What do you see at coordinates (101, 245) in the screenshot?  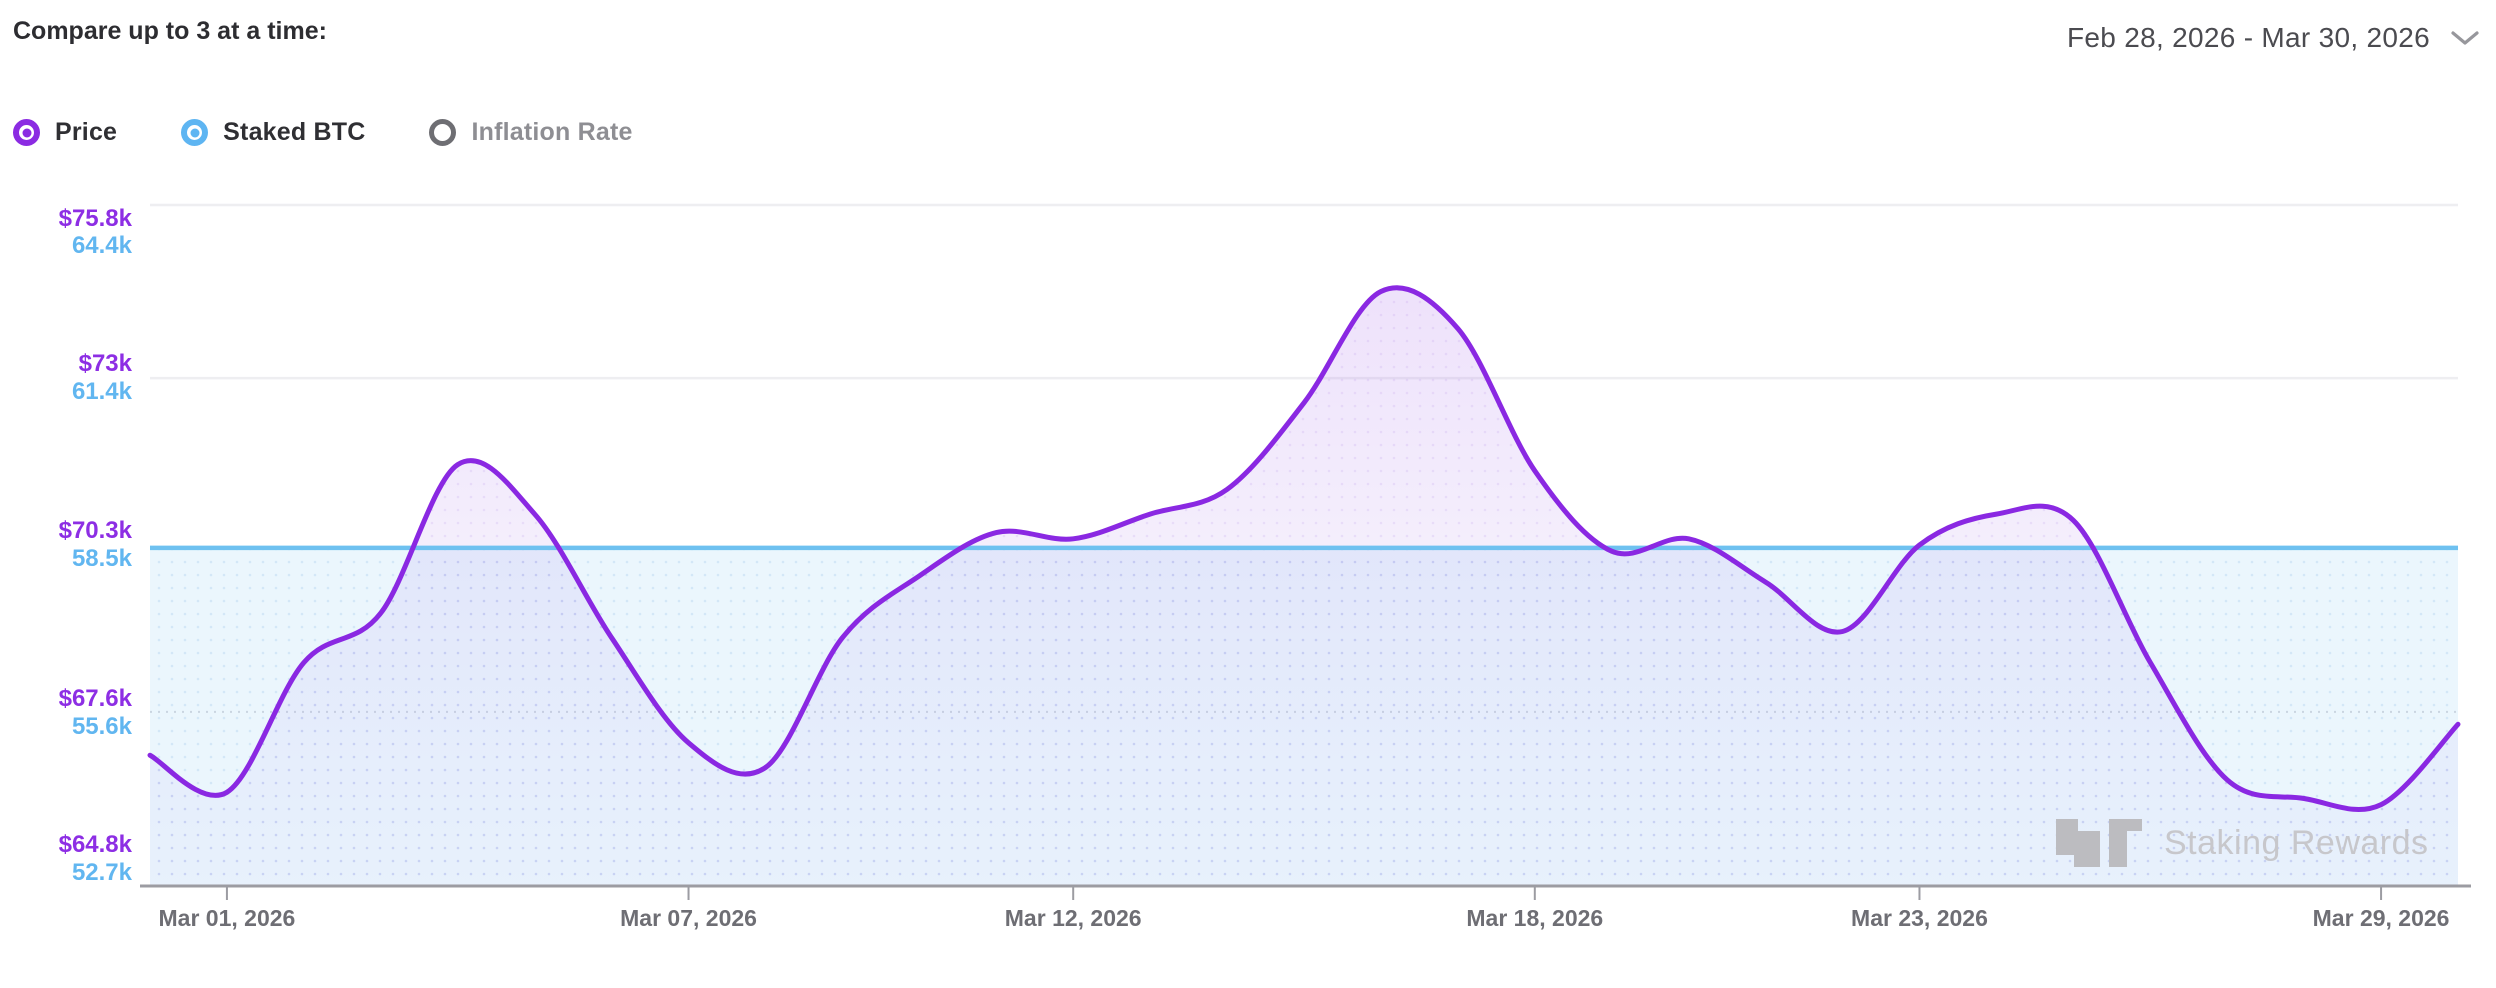 I see `y-tick-label-staked: 64.4k` at bounding box center [101, 245].